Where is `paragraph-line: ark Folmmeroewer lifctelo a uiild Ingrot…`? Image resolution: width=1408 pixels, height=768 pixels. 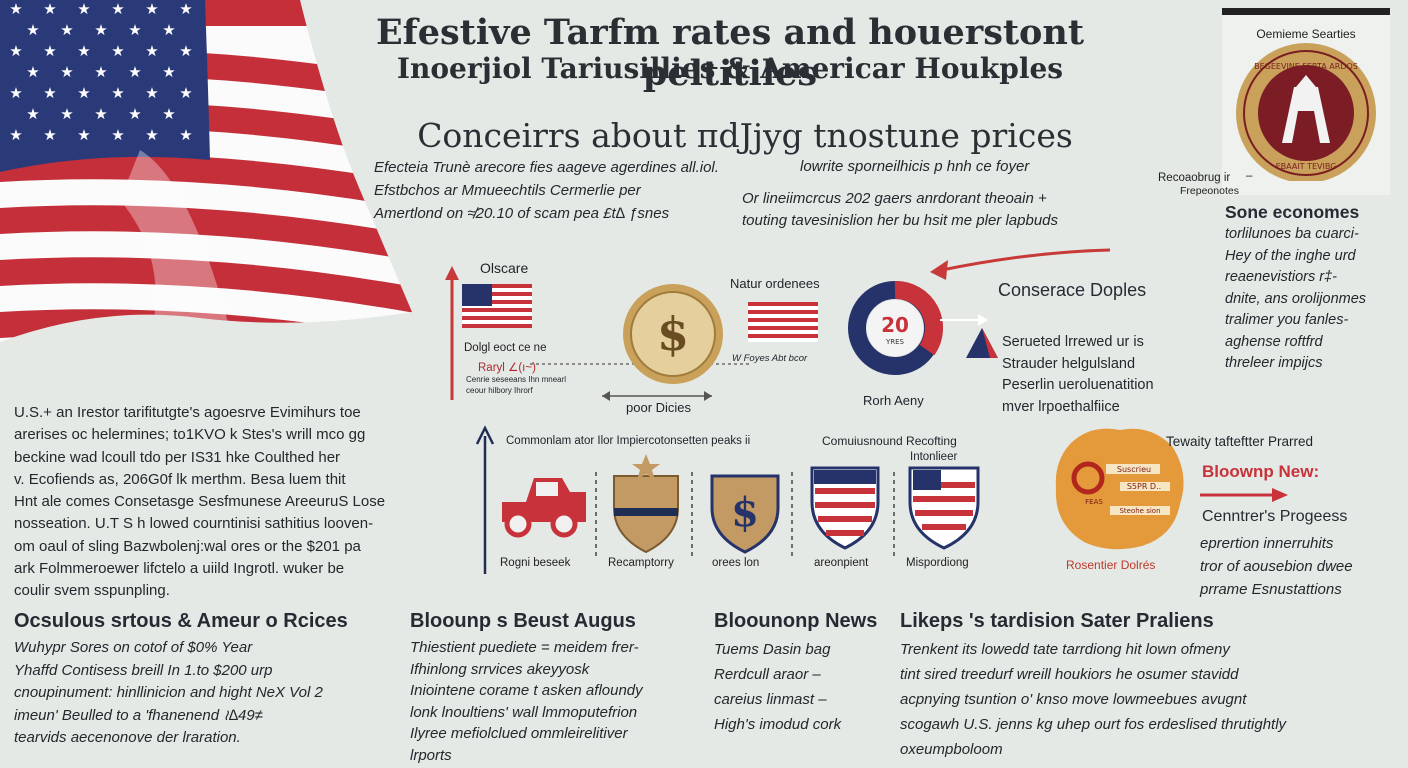
paragraph-line: ark Folmmeroewer lifctelo a uiild Ingrot… is located at coordinates (179, 569).